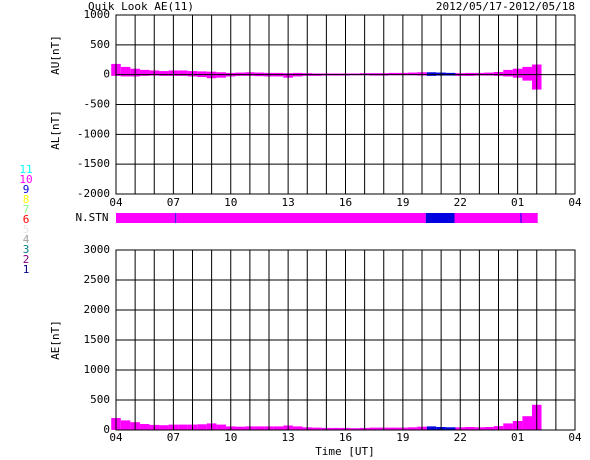  Describe the element at coordinates (55, 130) in the screenshot. I see `y-label: AL[nT]` at that location.